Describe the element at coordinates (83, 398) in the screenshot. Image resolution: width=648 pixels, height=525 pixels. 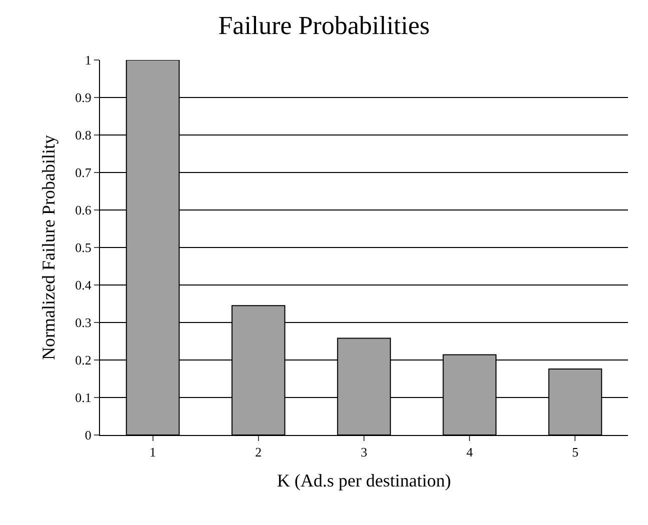
I see `y-tick-label: 0.1` at that location.